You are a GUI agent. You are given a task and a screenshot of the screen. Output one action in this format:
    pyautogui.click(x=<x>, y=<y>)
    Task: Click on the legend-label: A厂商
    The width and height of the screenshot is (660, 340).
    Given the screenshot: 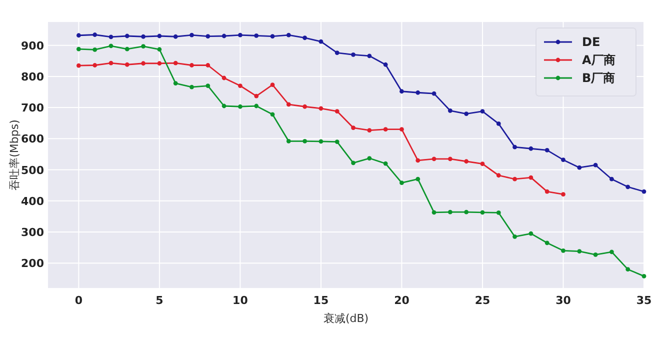 What is the action you would take?
    pyautogui.click(x=599, y=60)
    